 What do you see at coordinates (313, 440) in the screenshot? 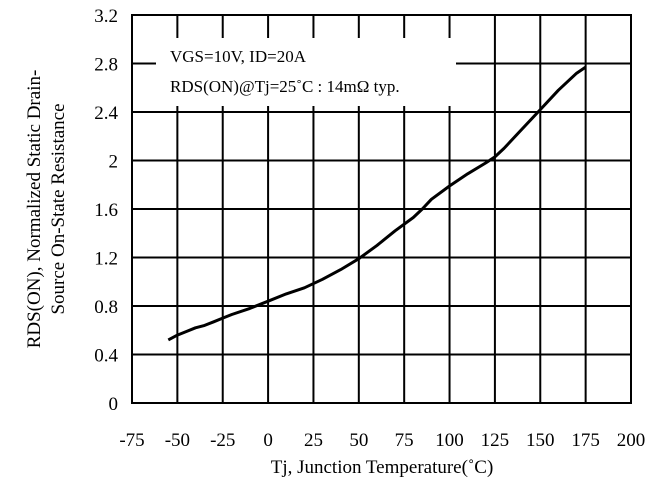
I see `x-tick-label: 25` at bounding box center [313, 440].